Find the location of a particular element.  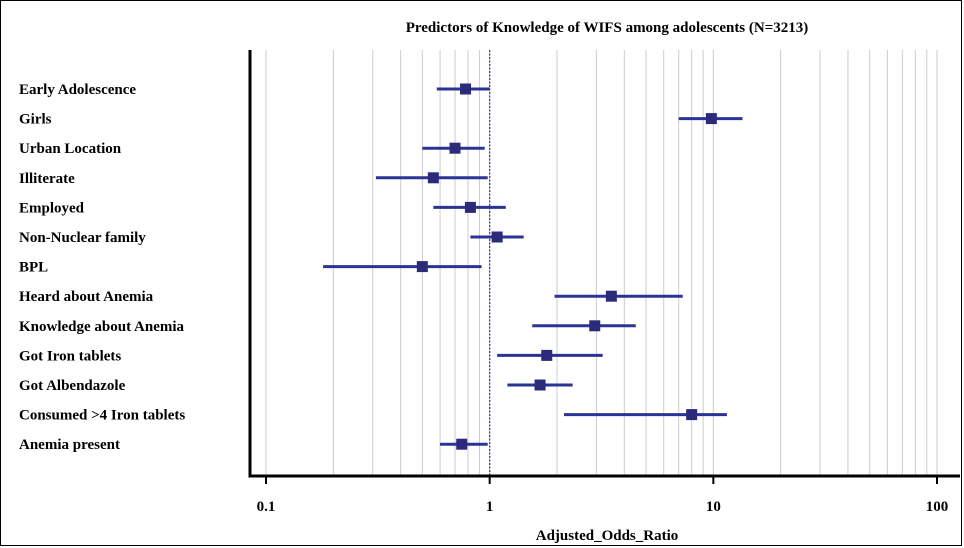

forest-row: BPL is located at coordinates (250, 268).